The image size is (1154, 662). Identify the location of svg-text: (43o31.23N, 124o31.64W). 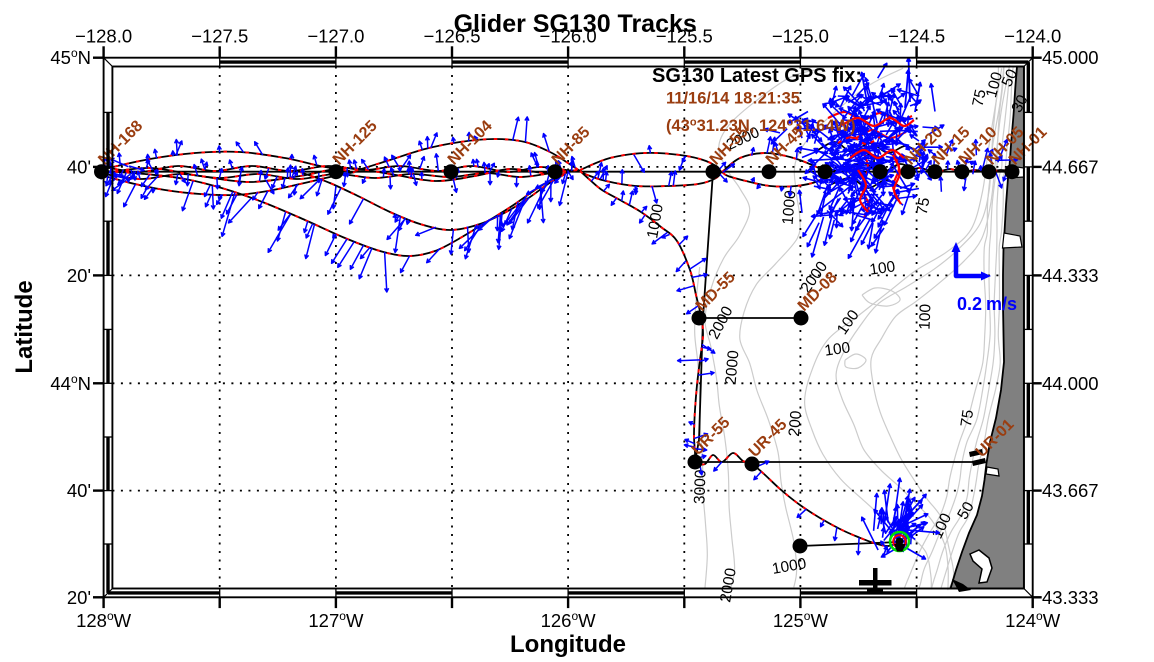
(761, 126).